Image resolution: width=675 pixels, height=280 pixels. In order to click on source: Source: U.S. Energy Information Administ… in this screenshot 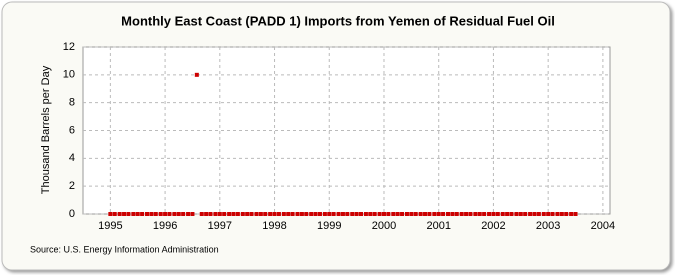, I will do `click(124, 249)`.